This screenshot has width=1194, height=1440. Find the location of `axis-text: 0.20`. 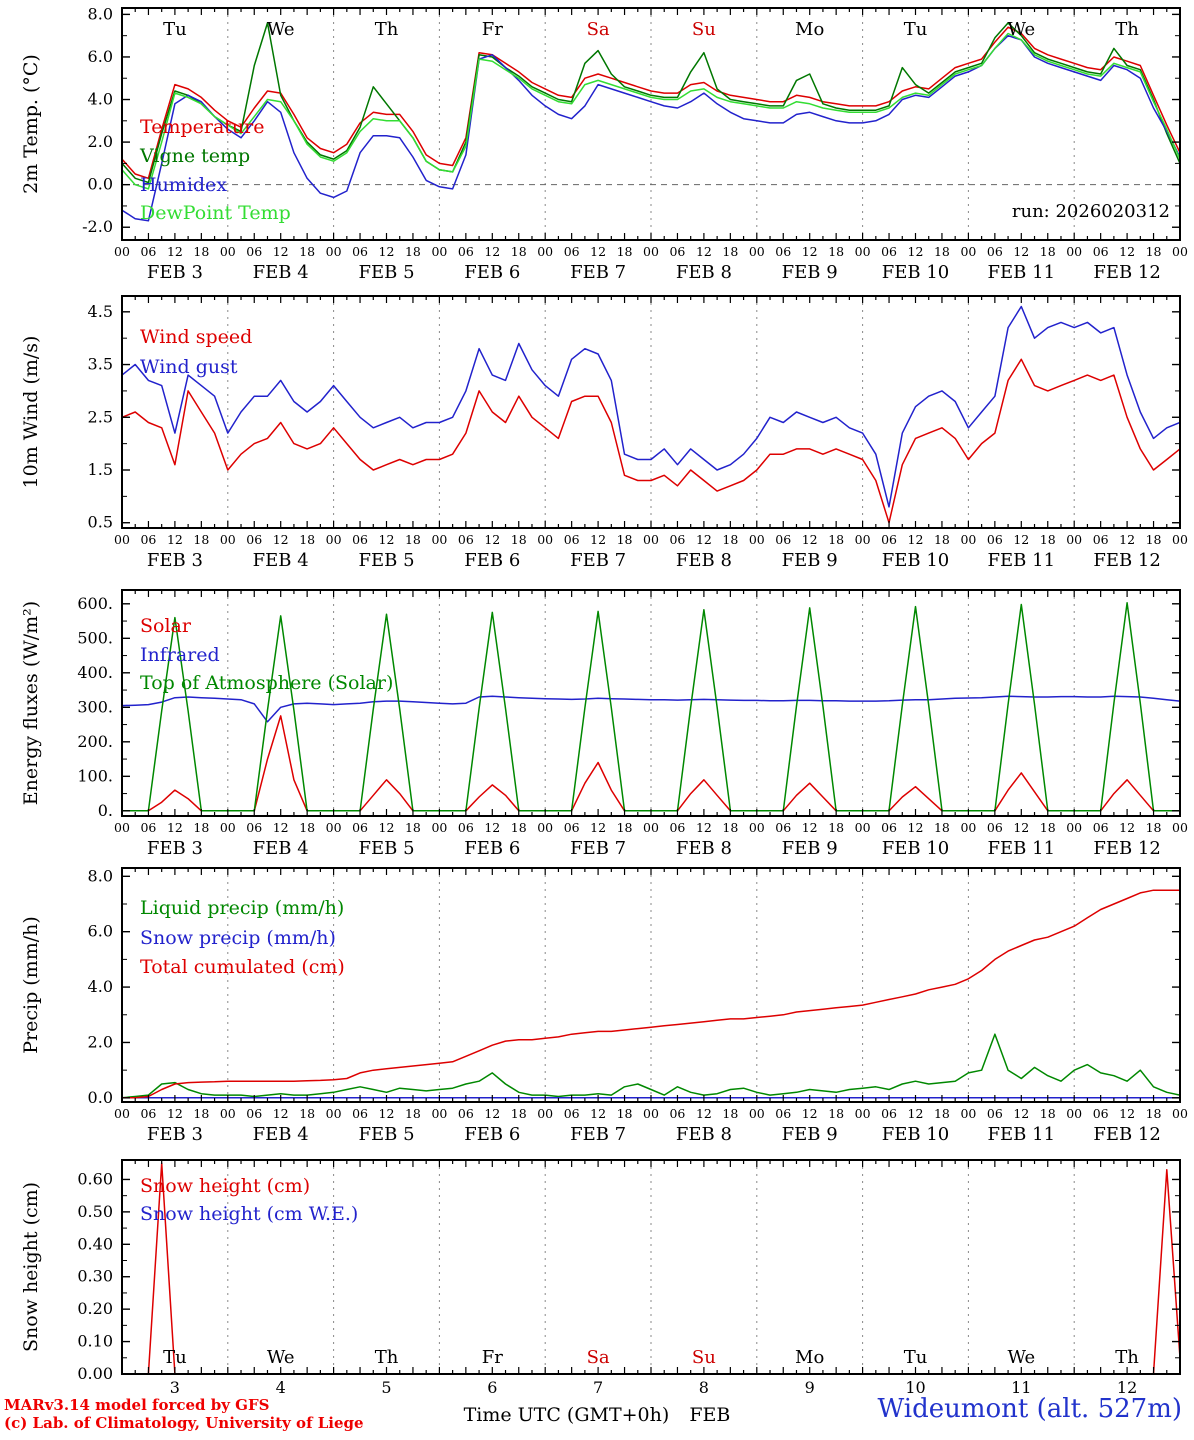

axis-text: 0.20 is located at coordinates (95, 1308).